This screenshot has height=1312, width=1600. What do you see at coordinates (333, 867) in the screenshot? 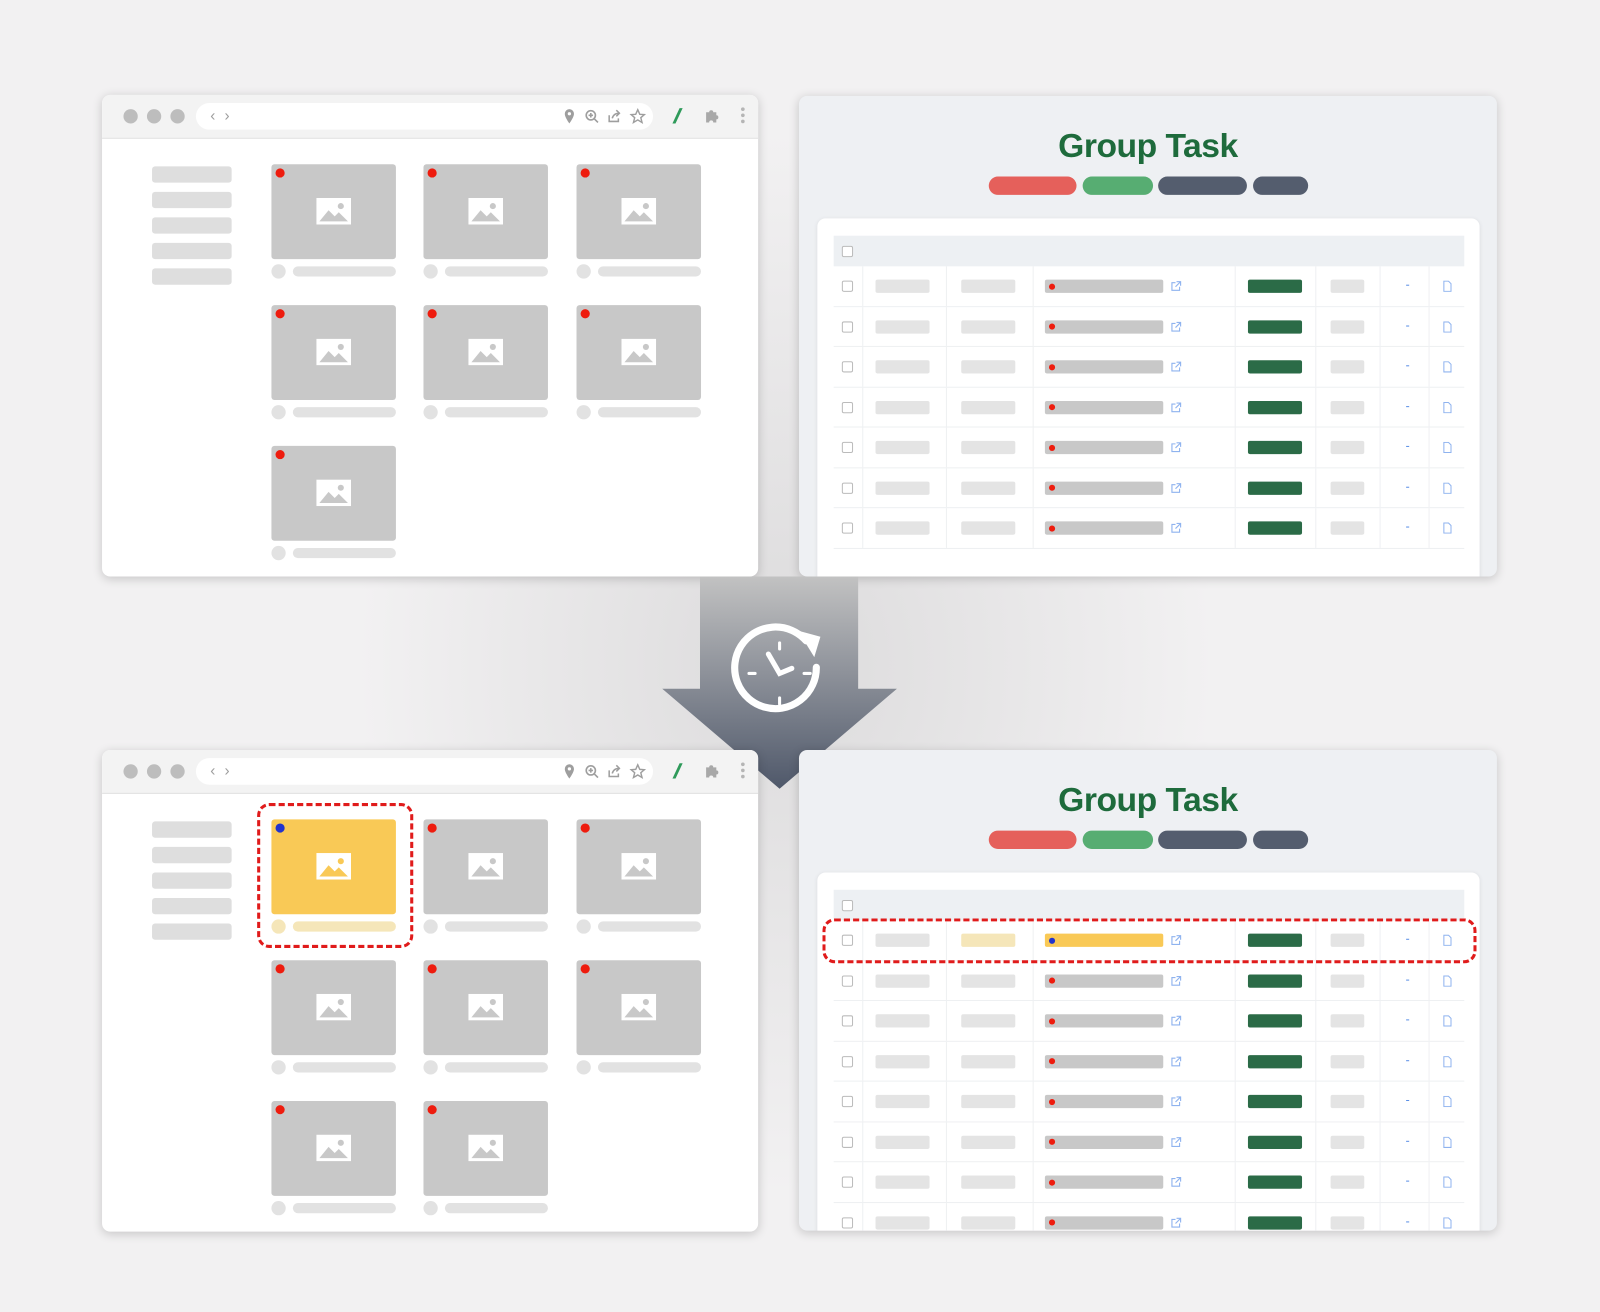
I see `image-tile-selected` at bounding box center [333, 867].